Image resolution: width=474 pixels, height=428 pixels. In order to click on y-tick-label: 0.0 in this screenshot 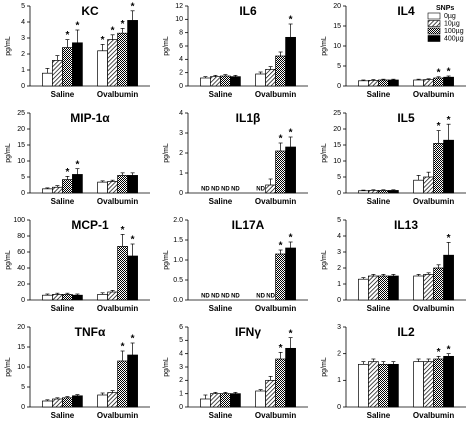, I will do `click(178, 300)`.